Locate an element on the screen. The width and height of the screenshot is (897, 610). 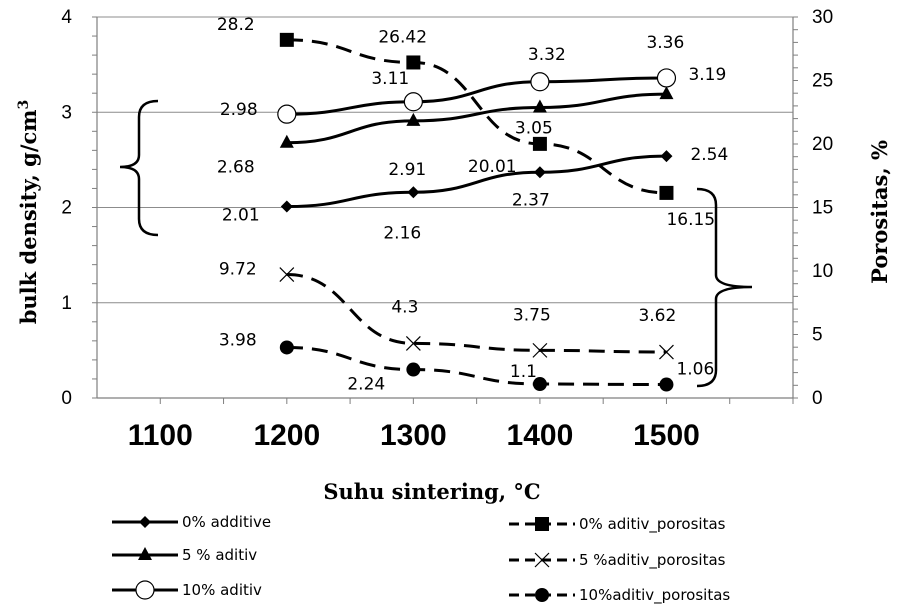
legend-label: 0% aditiv_porositas is located at coordinates (652, 524).